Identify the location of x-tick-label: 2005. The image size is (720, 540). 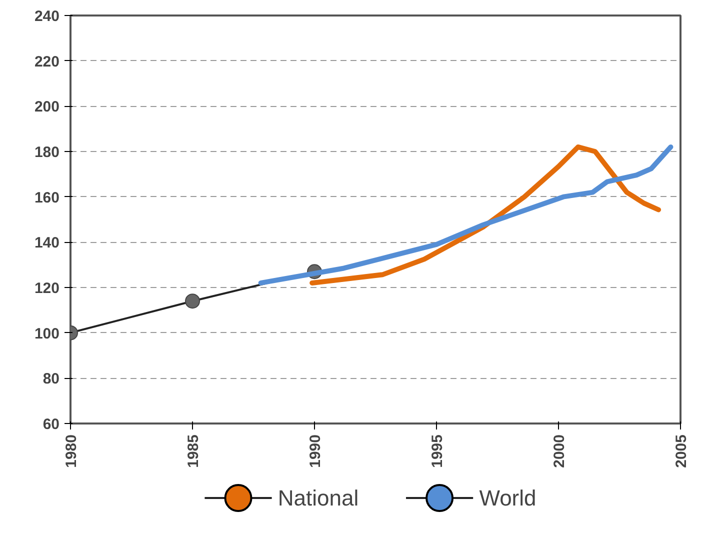
(681, 451).